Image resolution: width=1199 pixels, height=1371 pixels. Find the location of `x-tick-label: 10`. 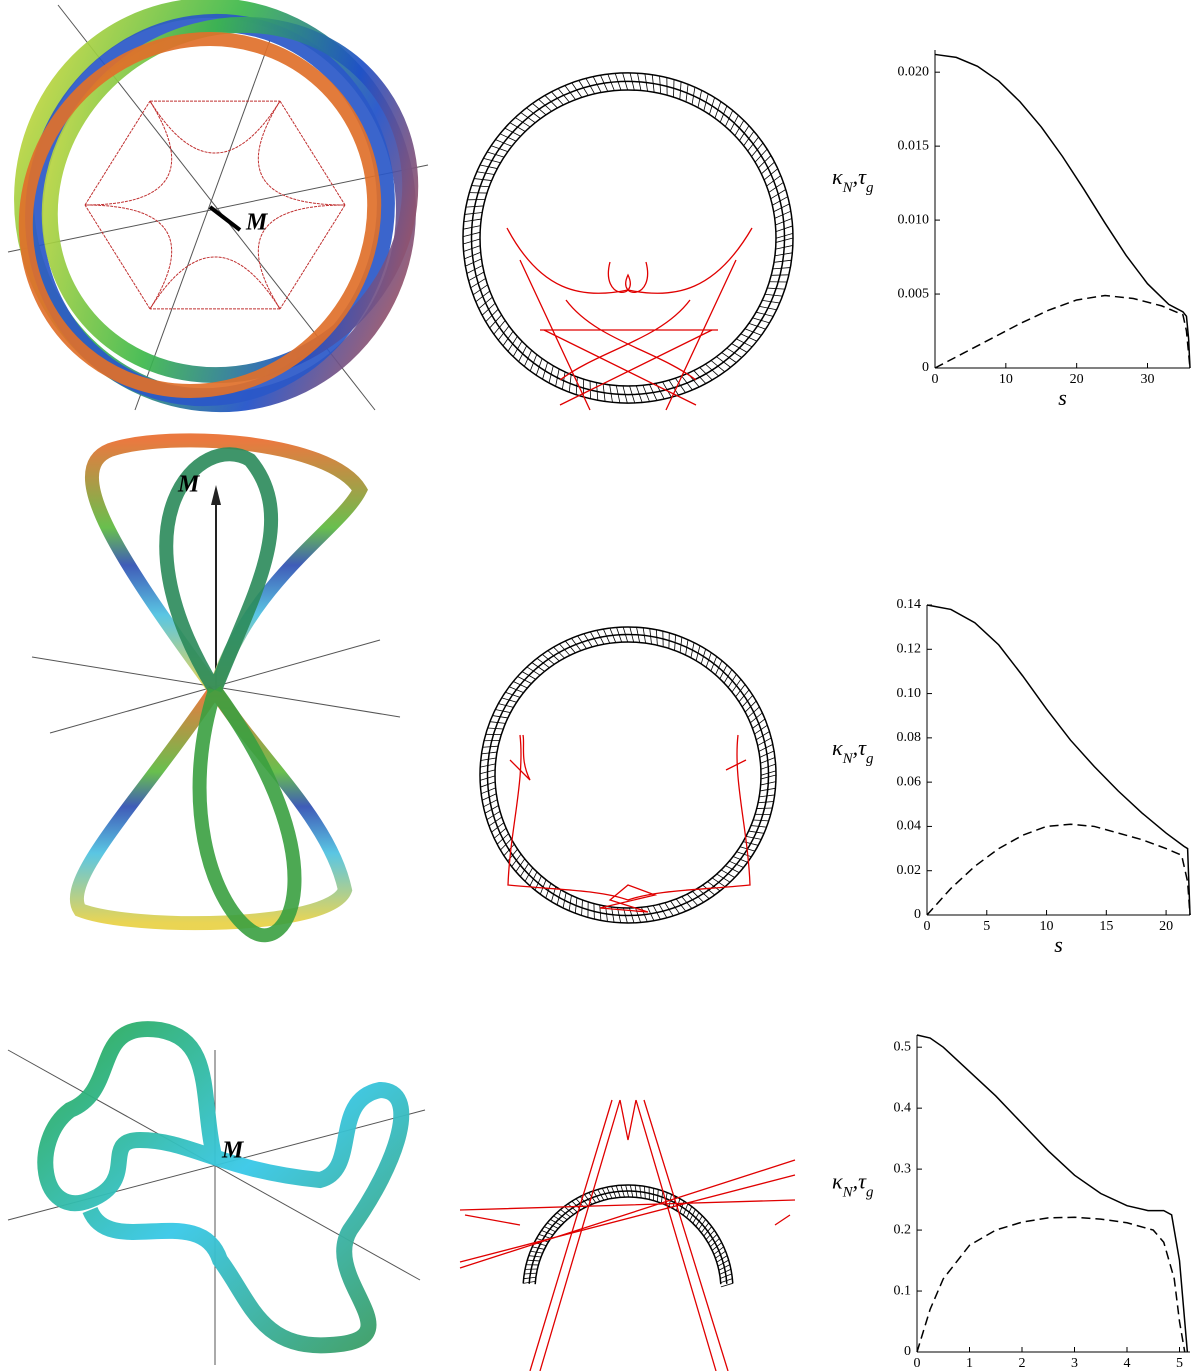

x-tick-label: 10 is located at coordinates (1047, 926).